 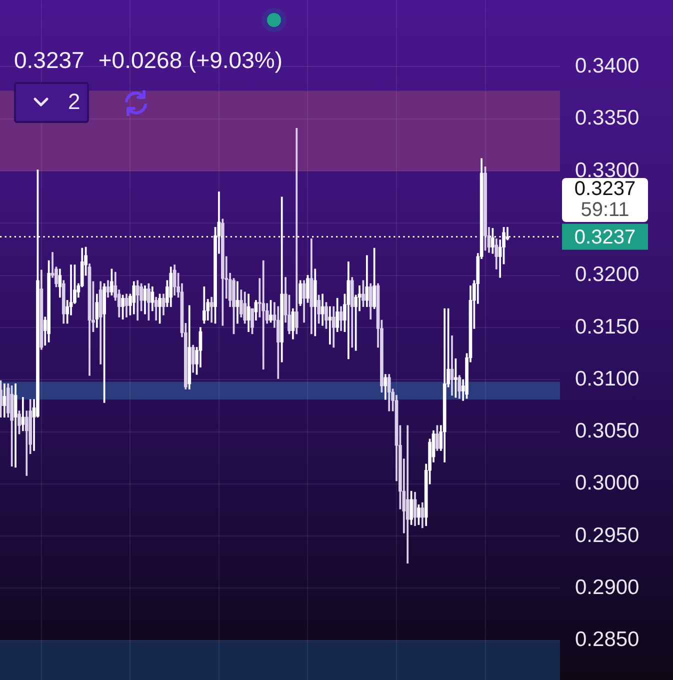 I want to click on y-tick-label: 0.3150, so click(x=607, y=326).